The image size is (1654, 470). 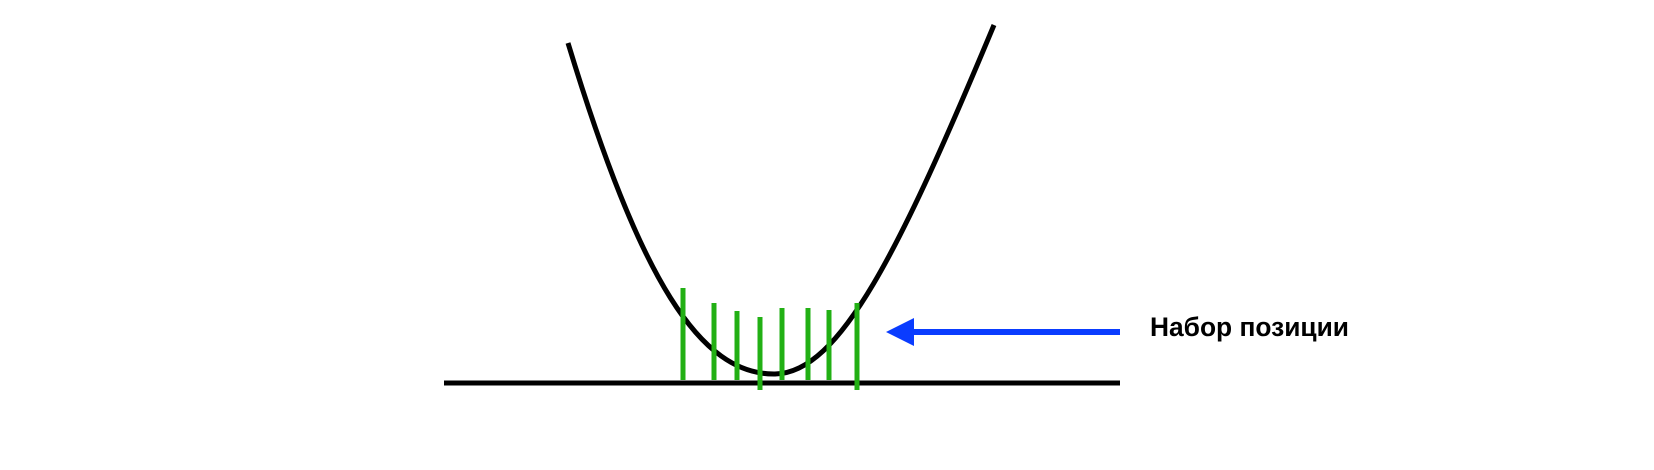 I want to click on arrow-head-icon, so click(x=900, y=332).